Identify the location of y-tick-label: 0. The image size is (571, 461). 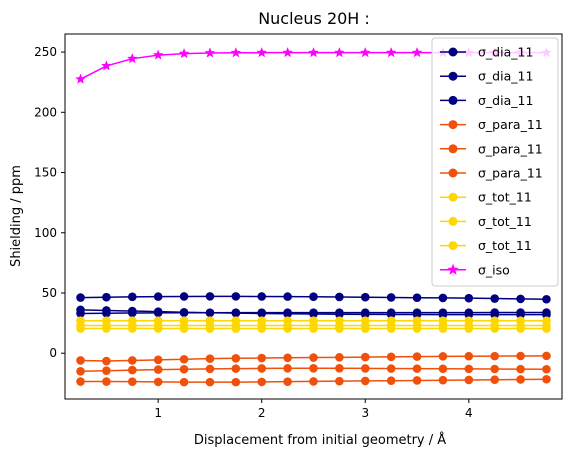
(53, 353).